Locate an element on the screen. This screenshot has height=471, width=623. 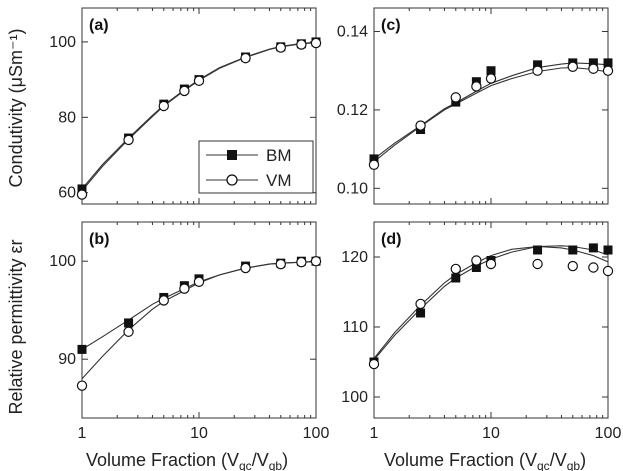
y-tick-label: 0.14 is located at coordinates (352, 32).